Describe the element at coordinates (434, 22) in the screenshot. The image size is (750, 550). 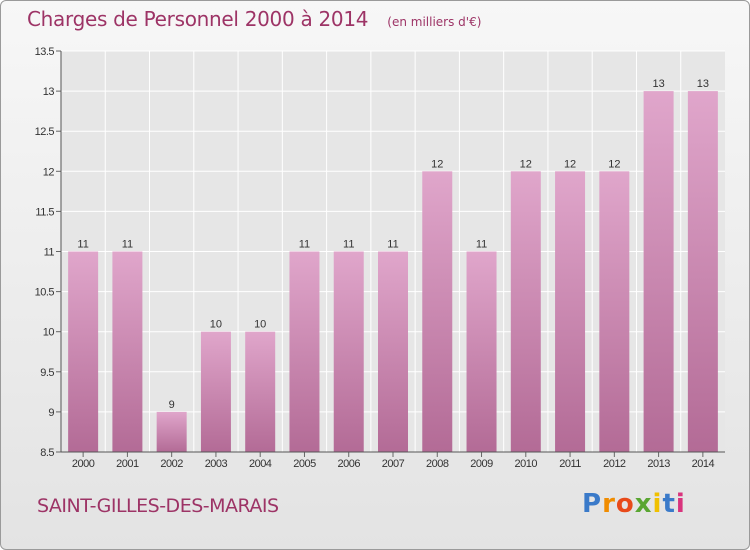
I see `chart-subtitle: (en milliers d'€)` at that location.